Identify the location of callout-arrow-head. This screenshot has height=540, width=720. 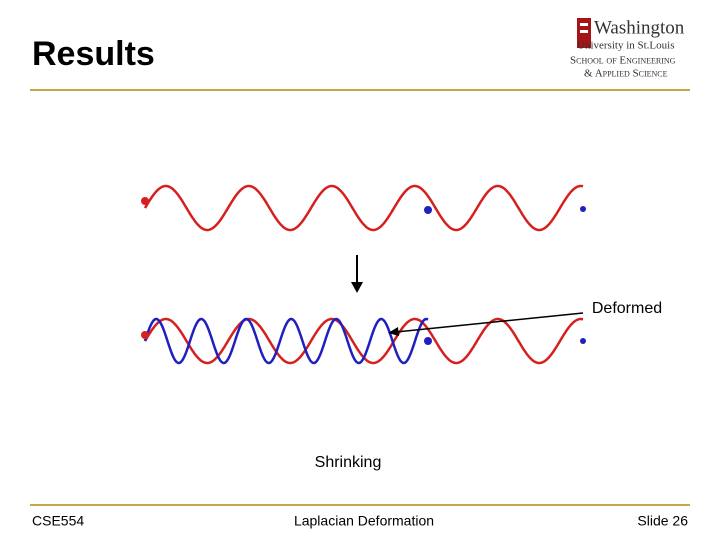
(393, 331).